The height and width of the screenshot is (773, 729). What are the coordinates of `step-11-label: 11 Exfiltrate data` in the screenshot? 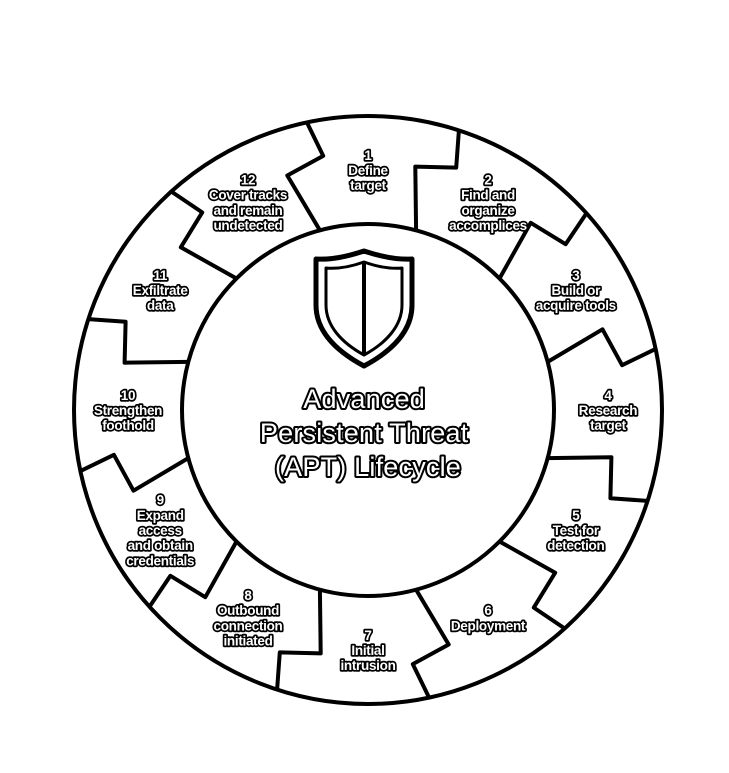 It's located at (161, 290).